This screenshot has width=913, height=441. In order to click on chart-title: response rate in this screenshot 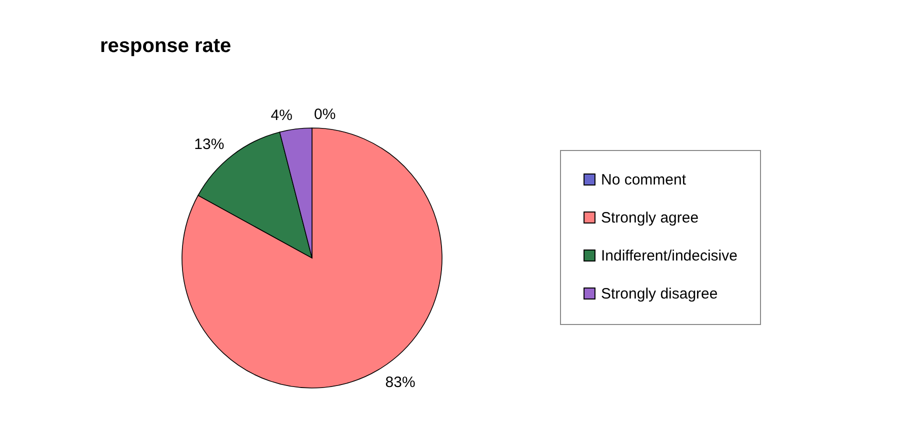, I will do `click(166, 46)`.